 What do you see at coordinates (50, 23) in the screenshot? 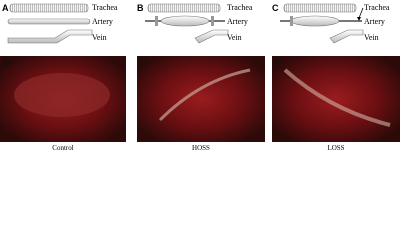
I see `diagram-a` at bounding box center [50, 23].